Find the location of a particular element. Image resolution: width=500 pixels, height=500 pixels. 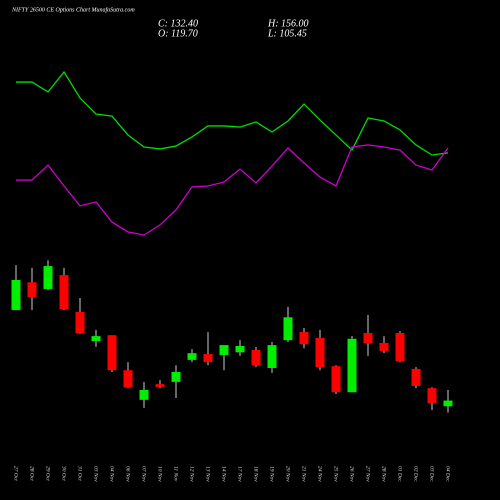

low-label: L: 105.45 is located at coordinates (287, 33).